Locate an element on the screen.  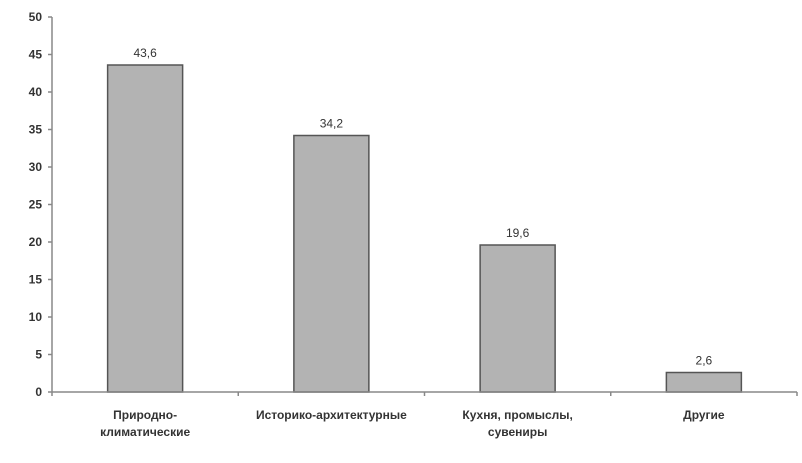
data-label: 19,6 is located at coordinates (518, 233).